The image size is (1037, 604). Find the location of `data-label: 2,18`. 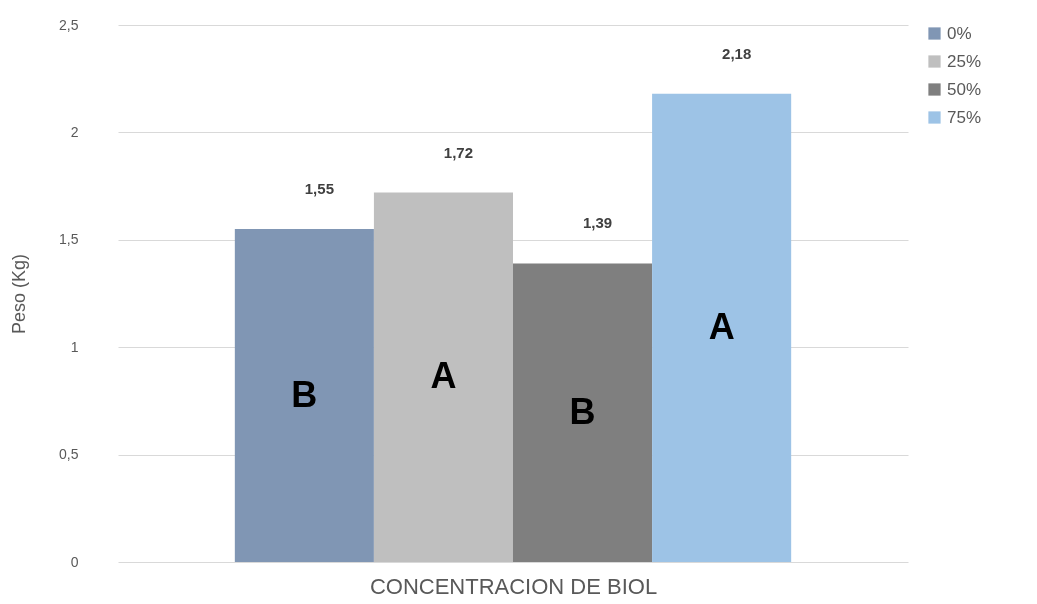

data-label: 2,18 is located at coordinates (737, 53).